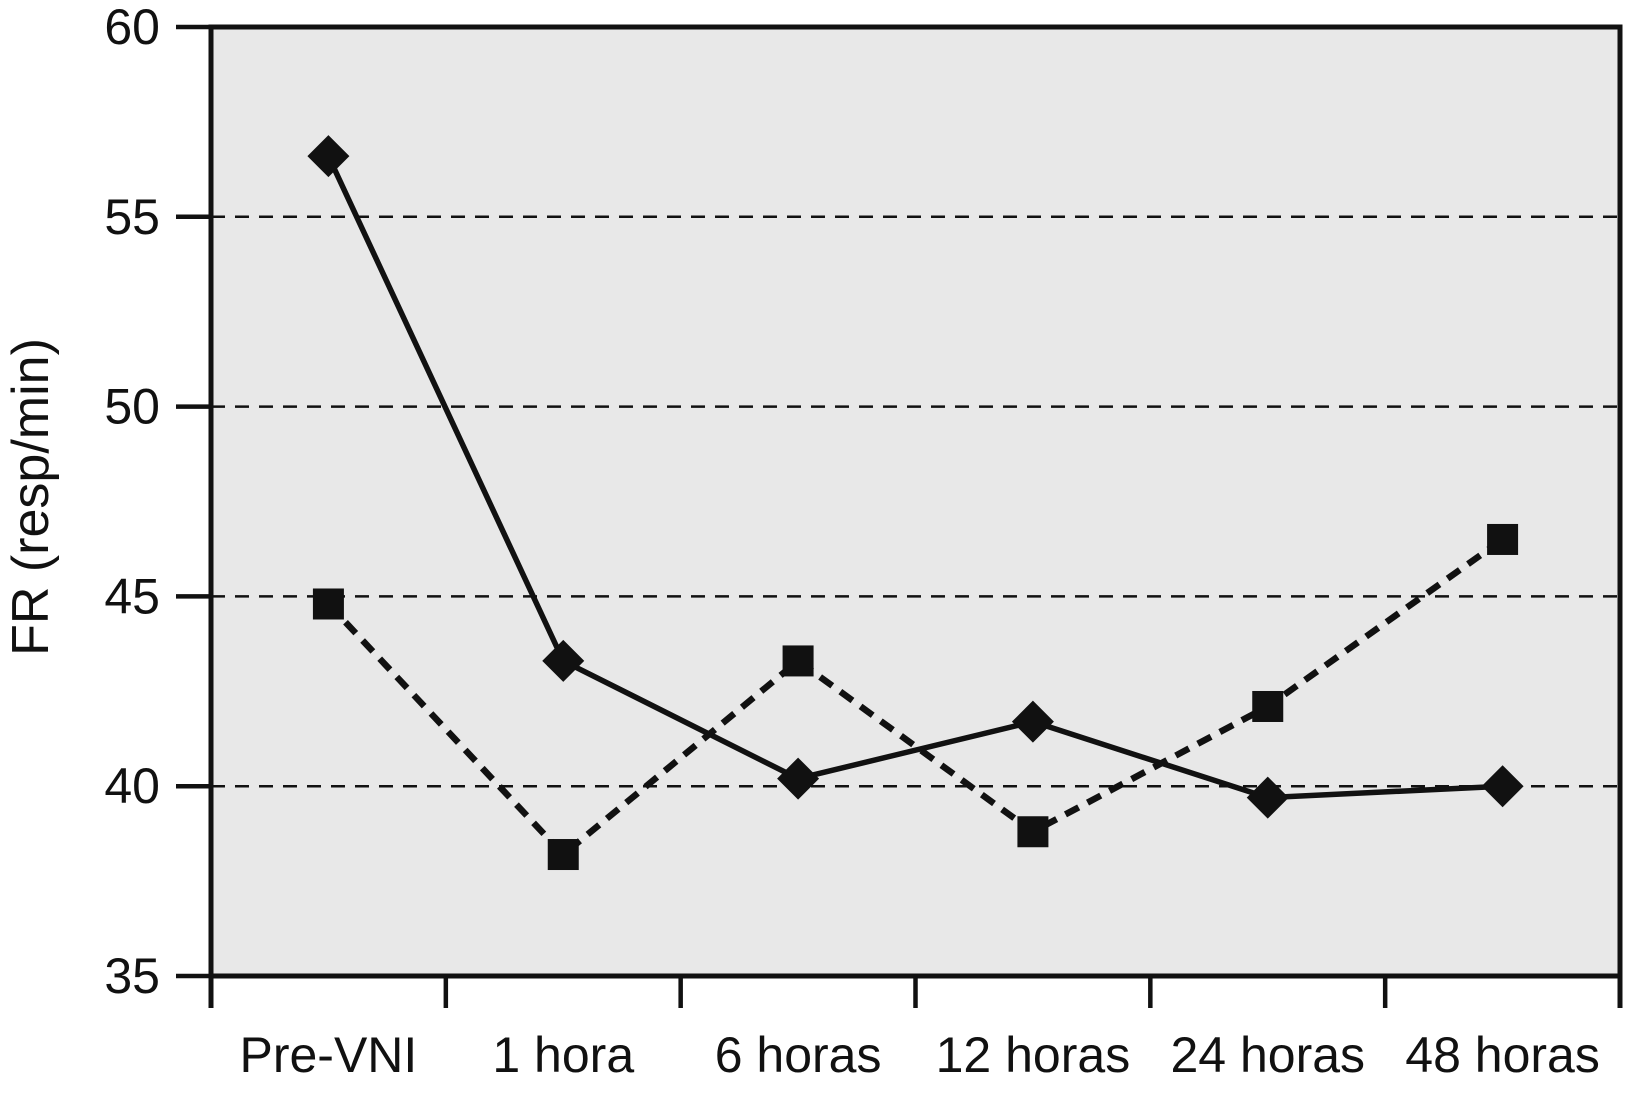 The height and width of the screenshot is (1096, 1625). I want to click on x-tick-label: 12 horas, so click(1033, 1055).